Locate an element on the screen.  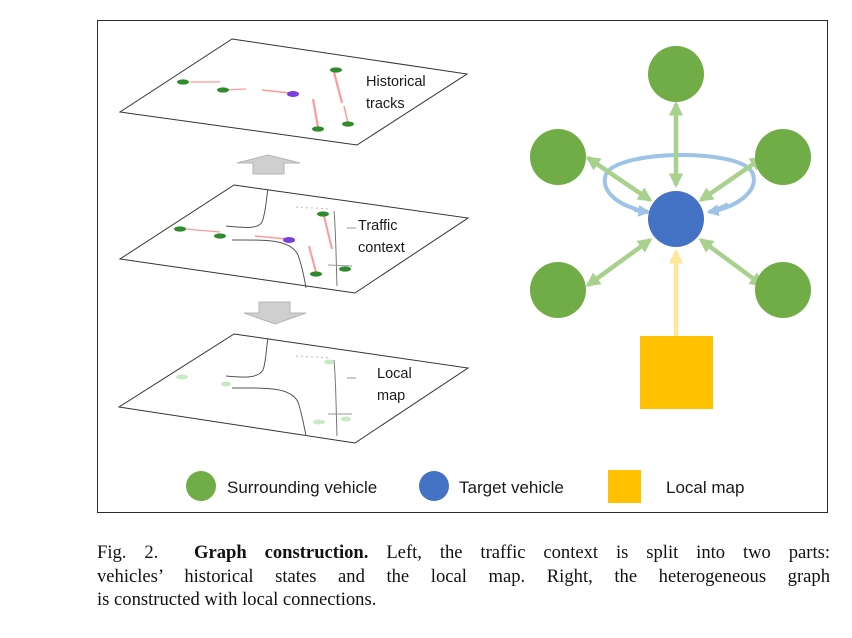
target-vehicle-dot-context is located at coordinates (289, 240).